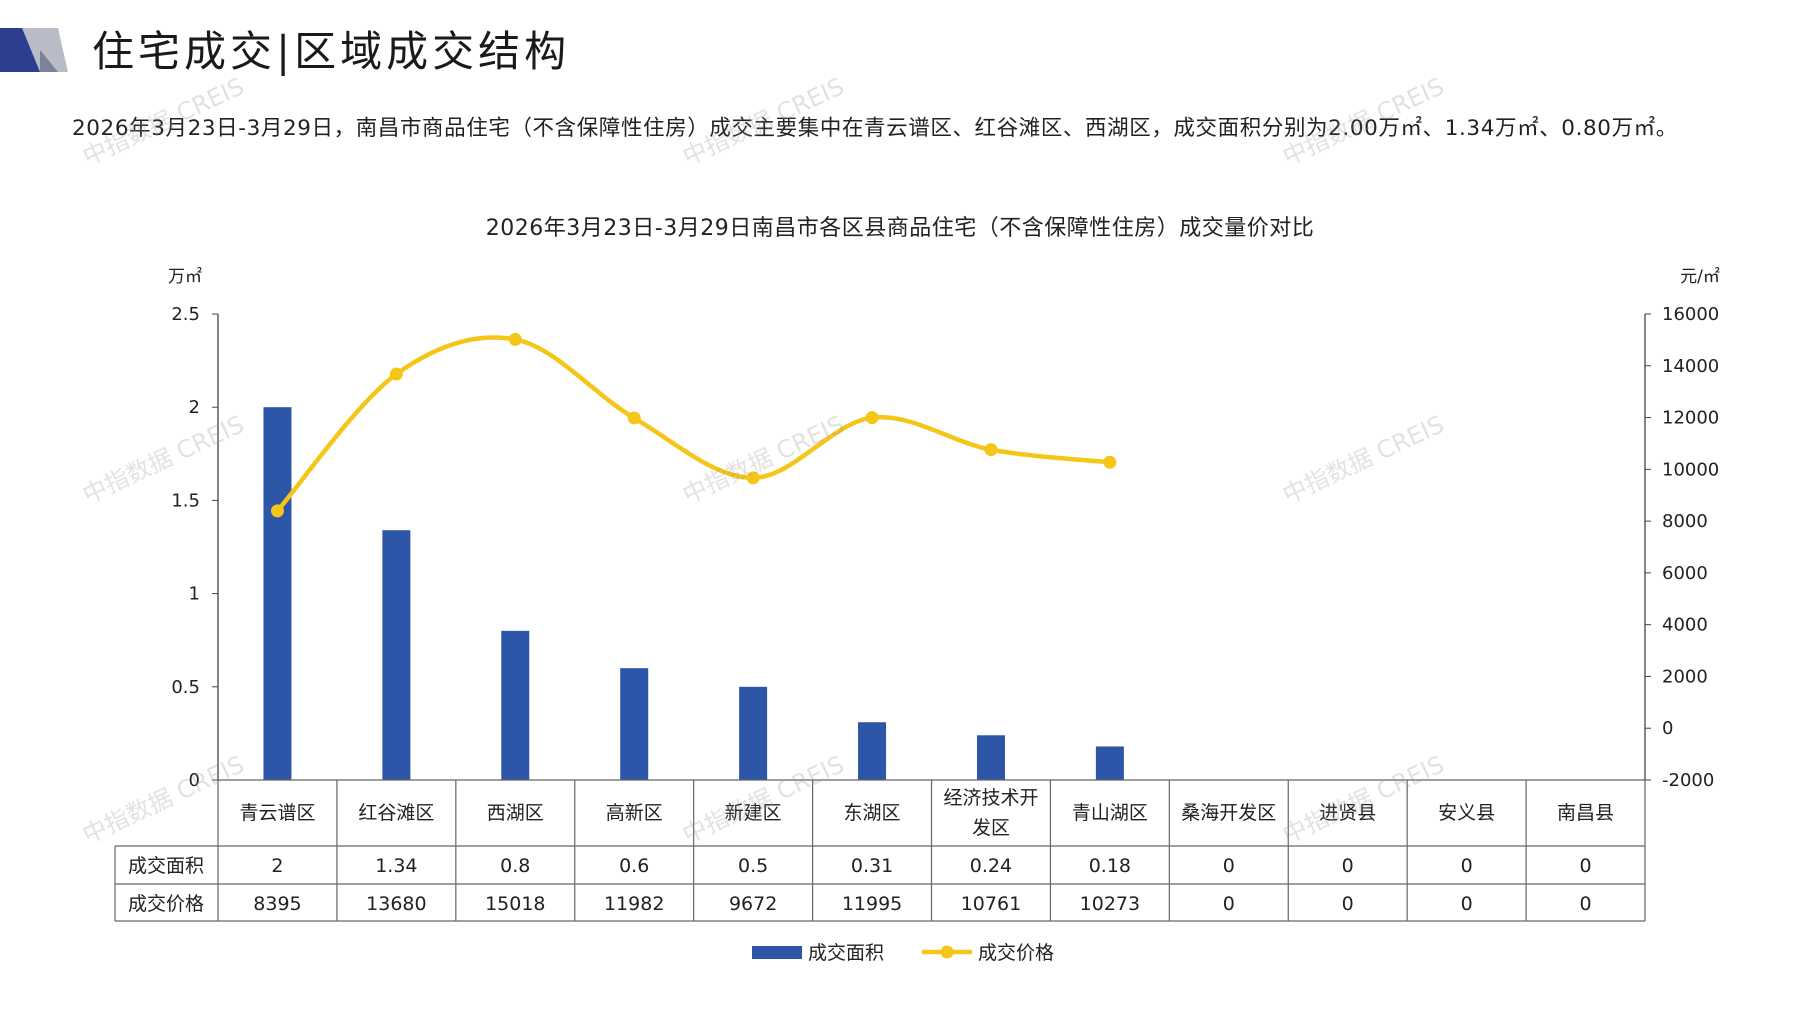 The image size is (1797, 1010). Describe the element at coordinates (1700, 277) in the screenshot. I see `right-axis-unit: 元/㎡` at that location.